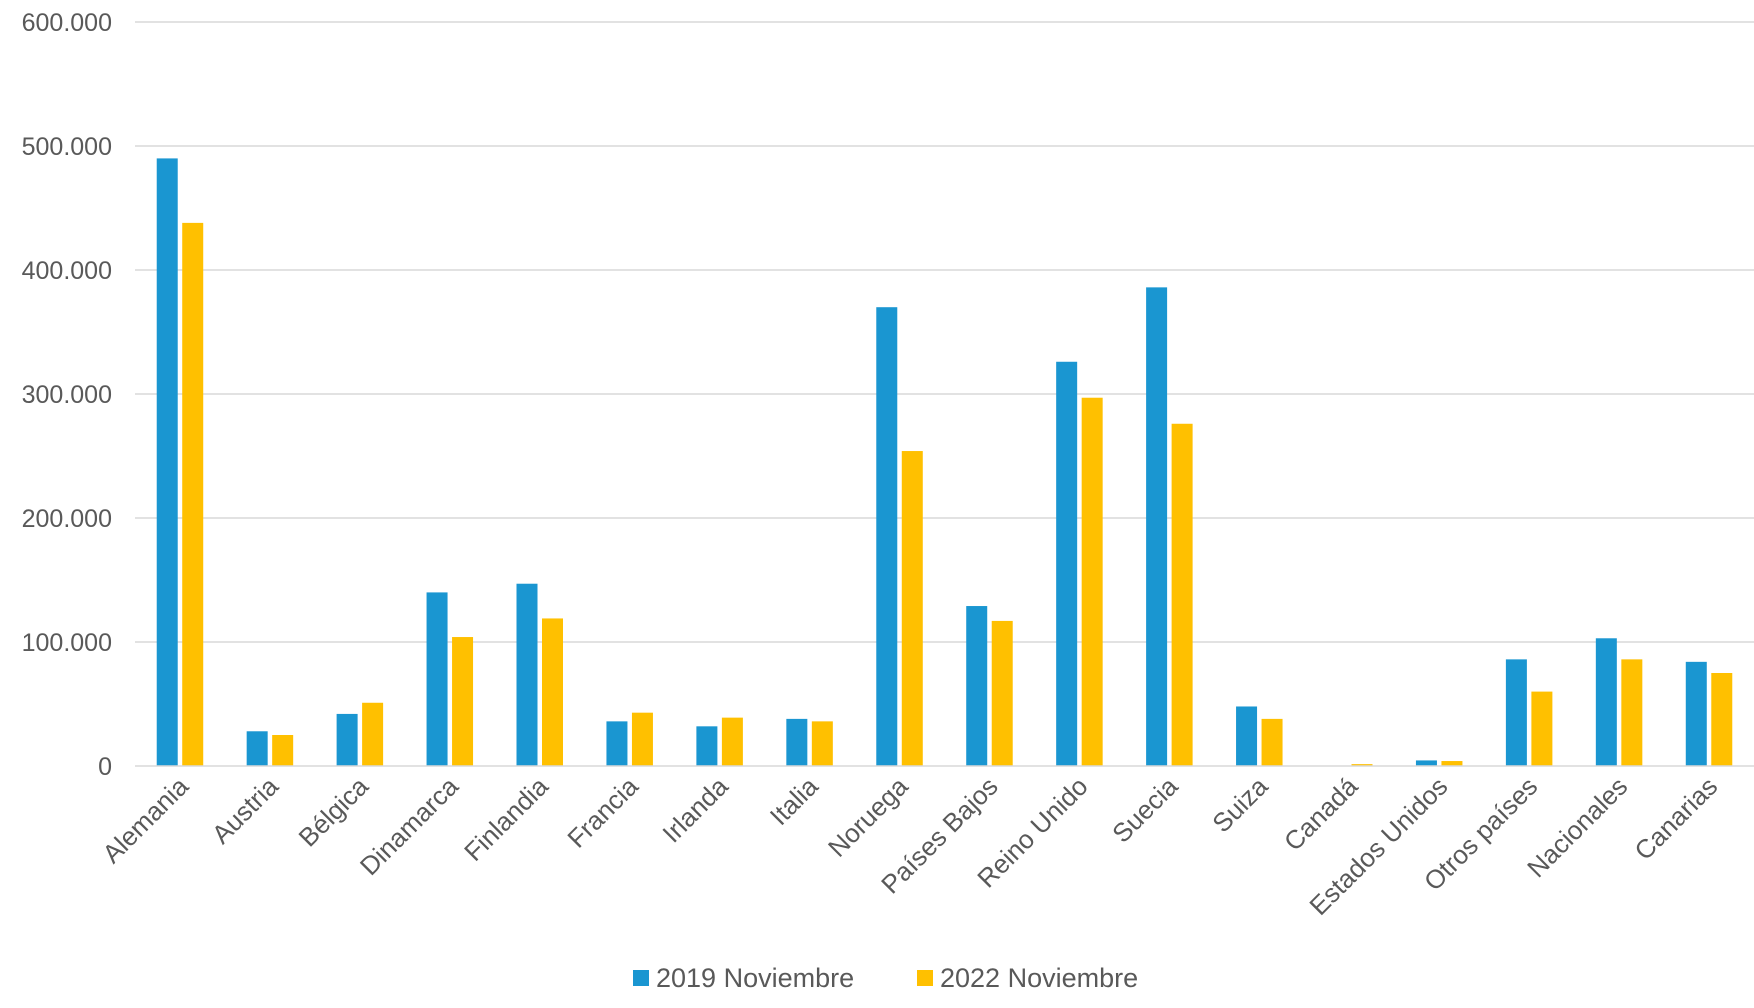  Describe the element at coordinates (1039, 978) in the screenshot. I see `legend-label: 2022 Noviembre` at that location.